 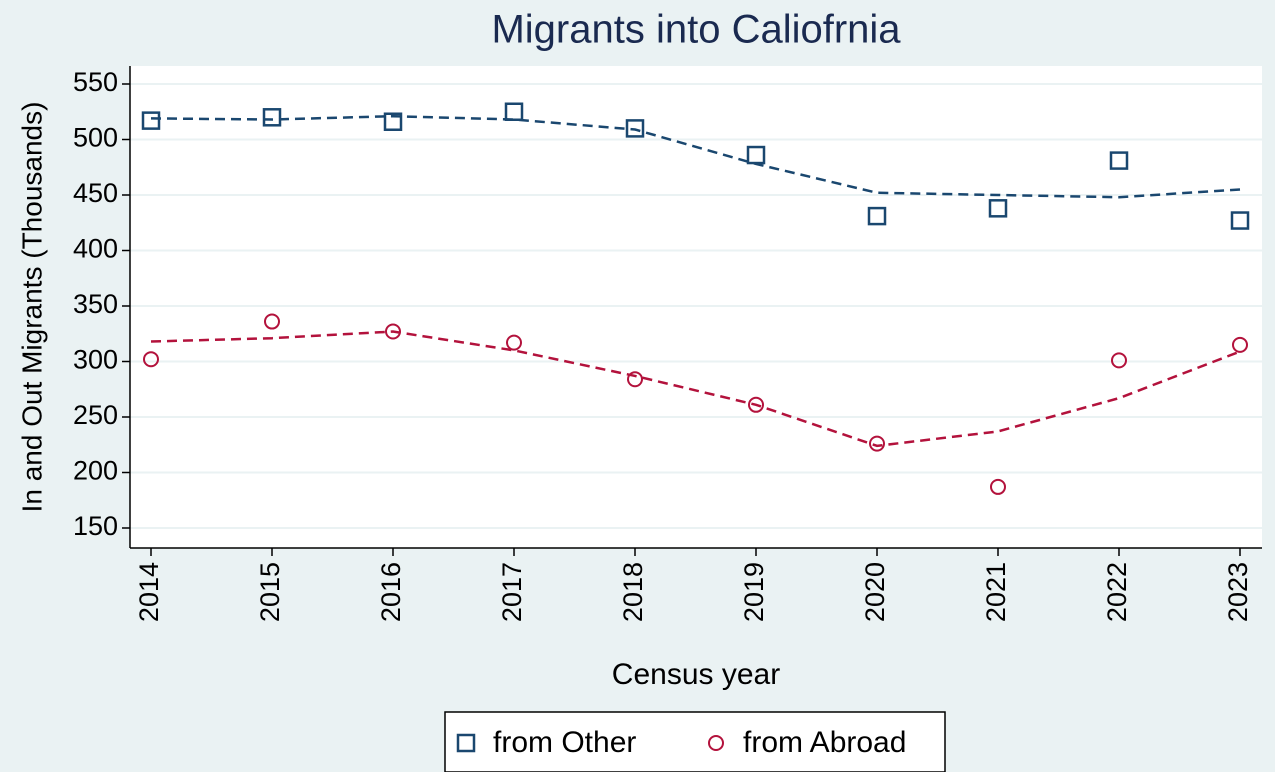 What do you see at coordinates (149, 592) in the screenshot?
I see `x-tick-label: 2014` at bounding box center [149, 592].